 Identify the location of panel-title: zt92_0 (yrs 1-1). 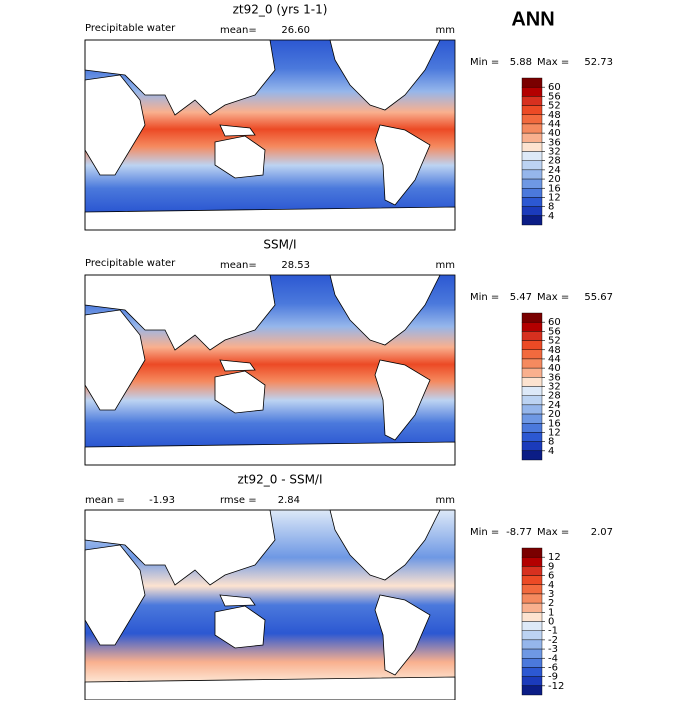
(280, 10).